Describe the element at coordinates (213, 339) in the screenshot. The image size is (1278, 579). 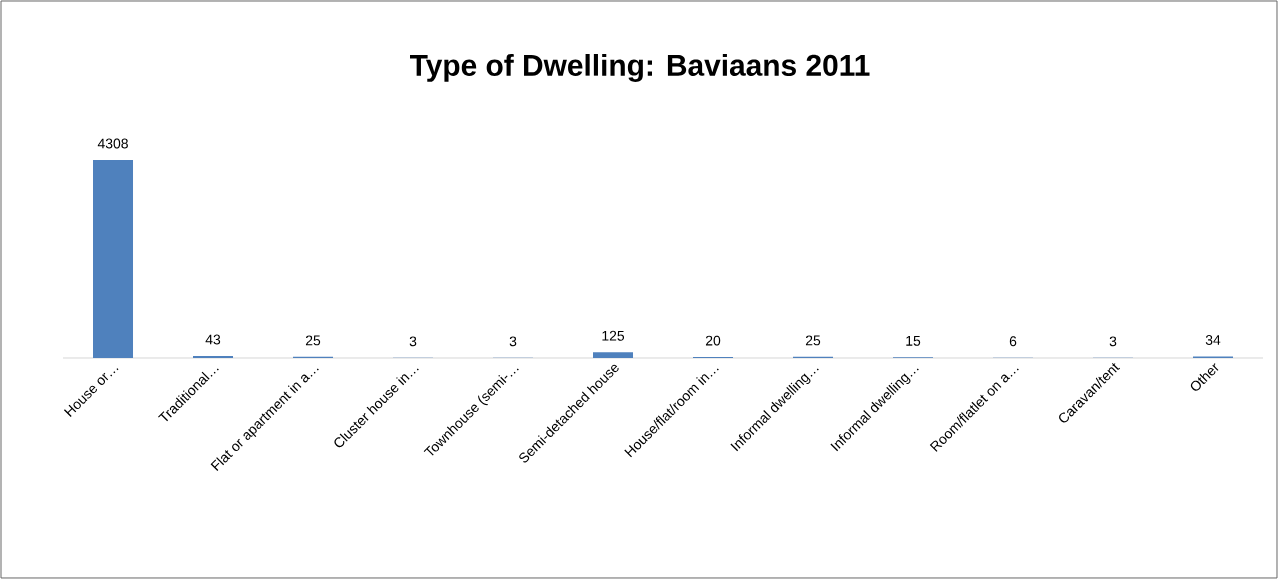
I see `data-label: 43` at that location.